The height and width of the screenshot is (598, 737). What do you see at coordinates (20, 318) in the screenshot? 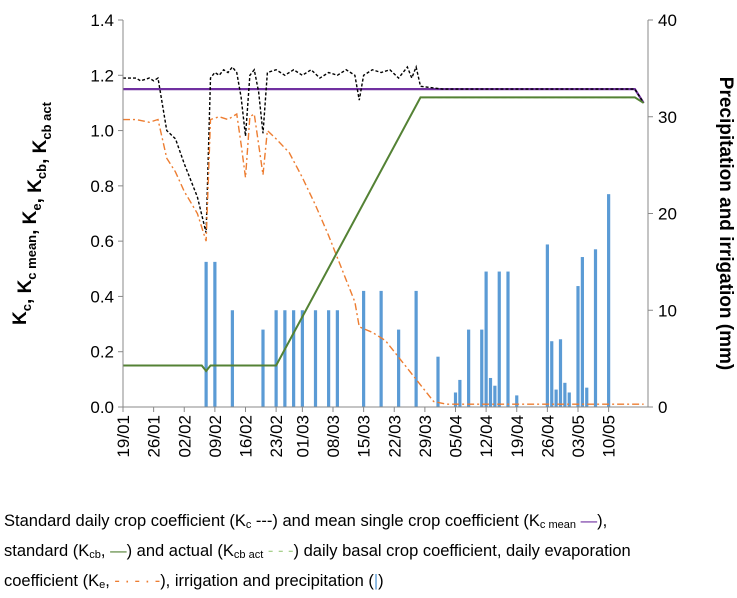
I see `y-label-part: K` at bounding box center [20, 318].